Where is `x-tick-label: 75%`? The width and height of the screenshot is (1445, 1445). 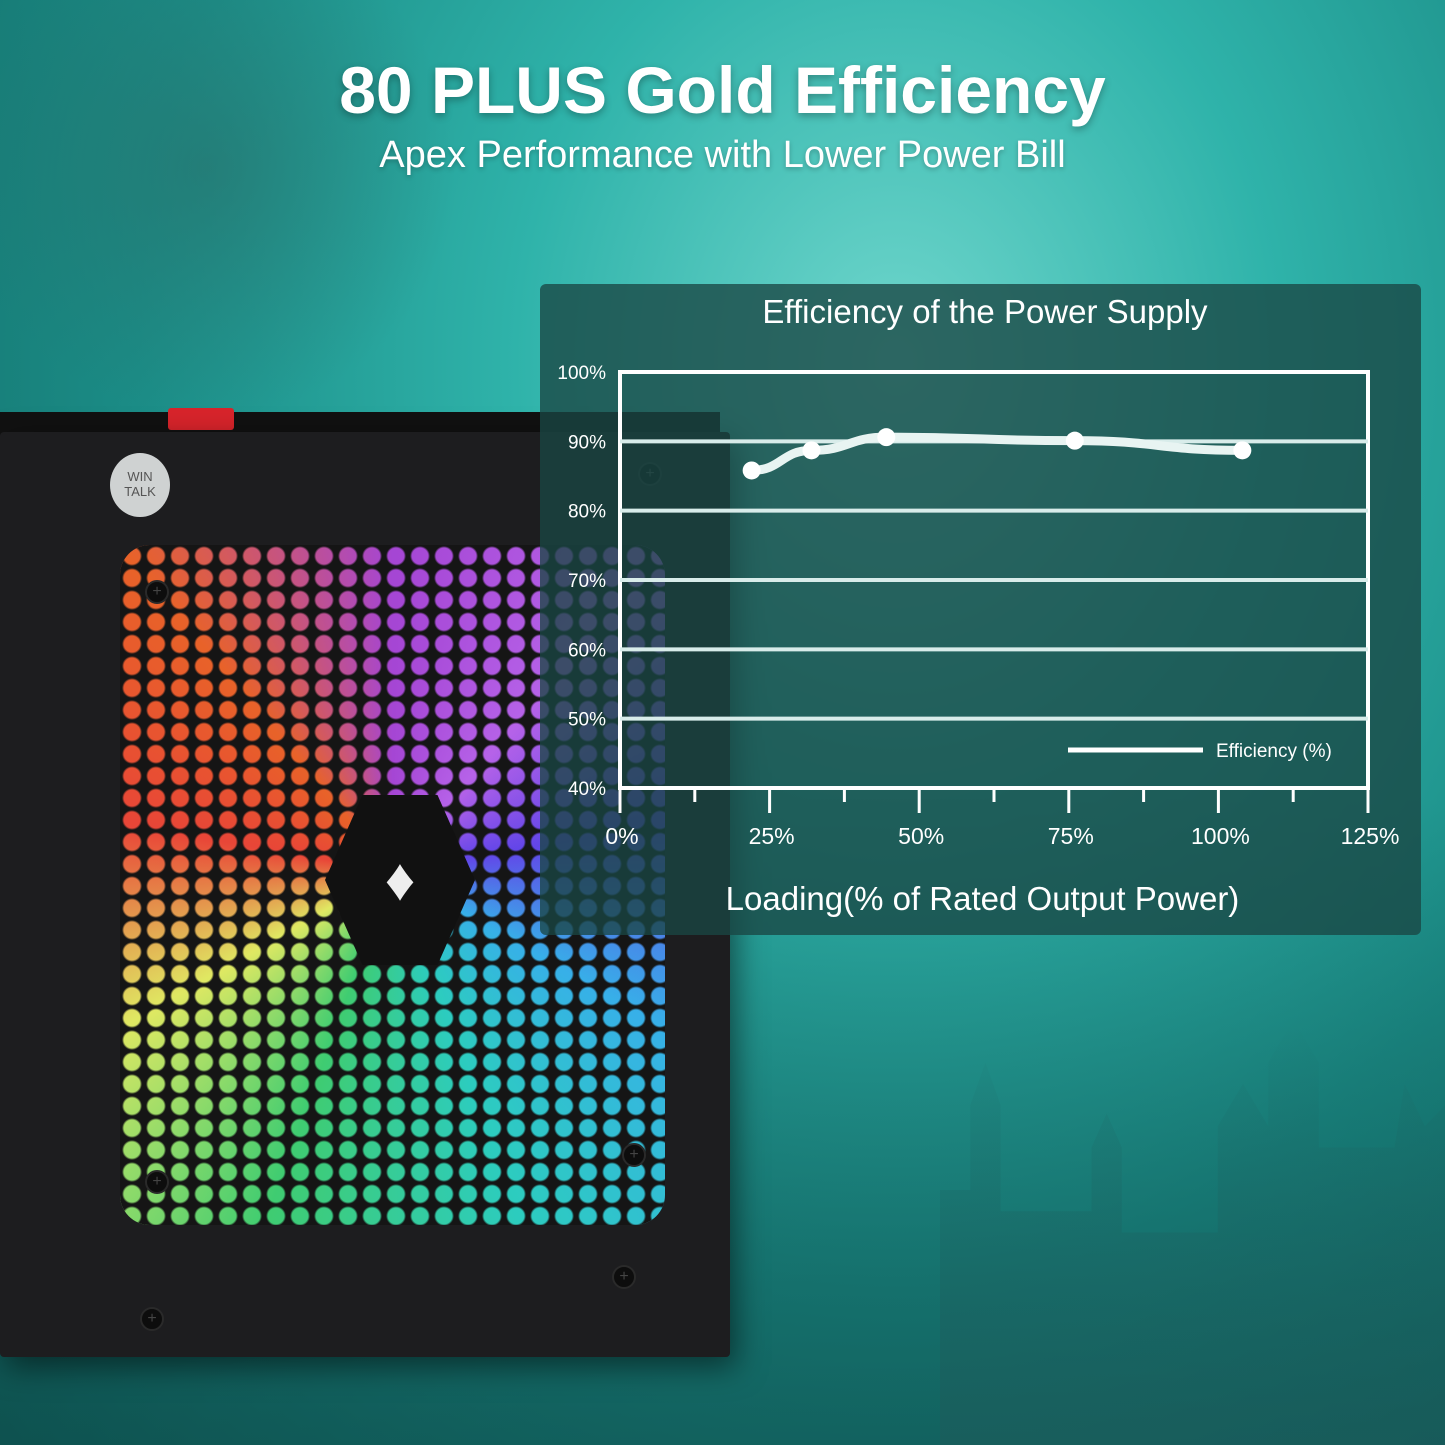
x-tick-label: 75% is located at coordinates (1071, 836).